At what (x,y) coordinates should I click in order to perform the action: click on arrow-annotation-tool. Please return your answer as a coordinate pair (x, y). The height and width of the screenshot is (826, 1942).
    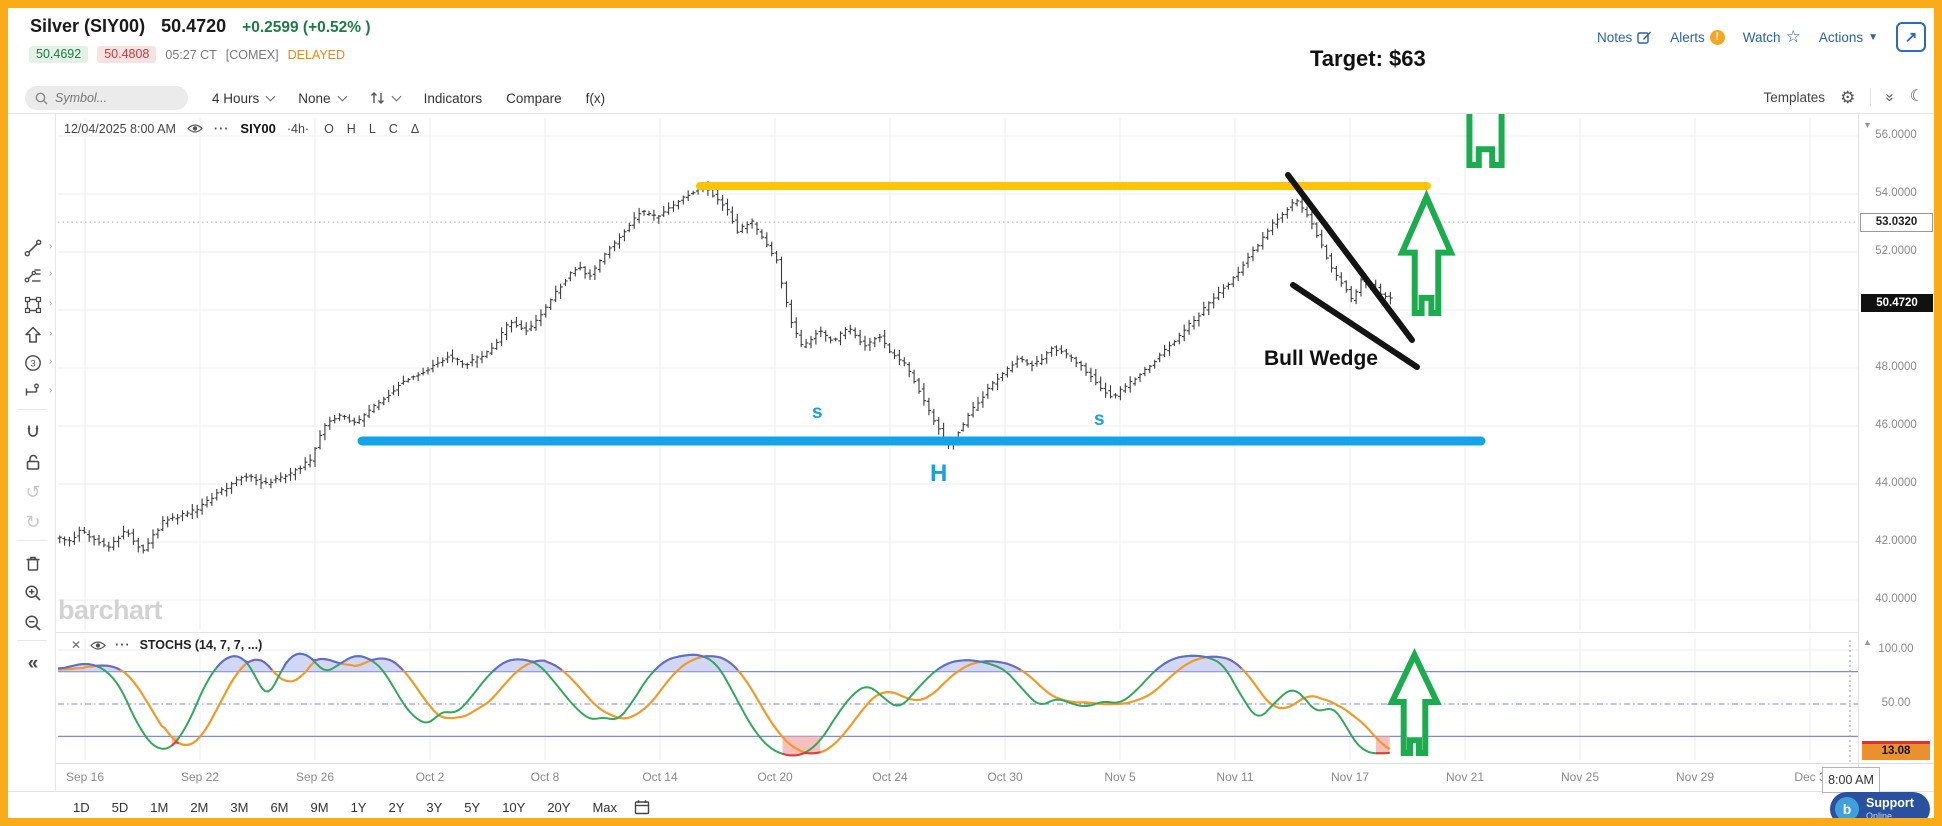
    Looking at the image, I should click on (33, 335).